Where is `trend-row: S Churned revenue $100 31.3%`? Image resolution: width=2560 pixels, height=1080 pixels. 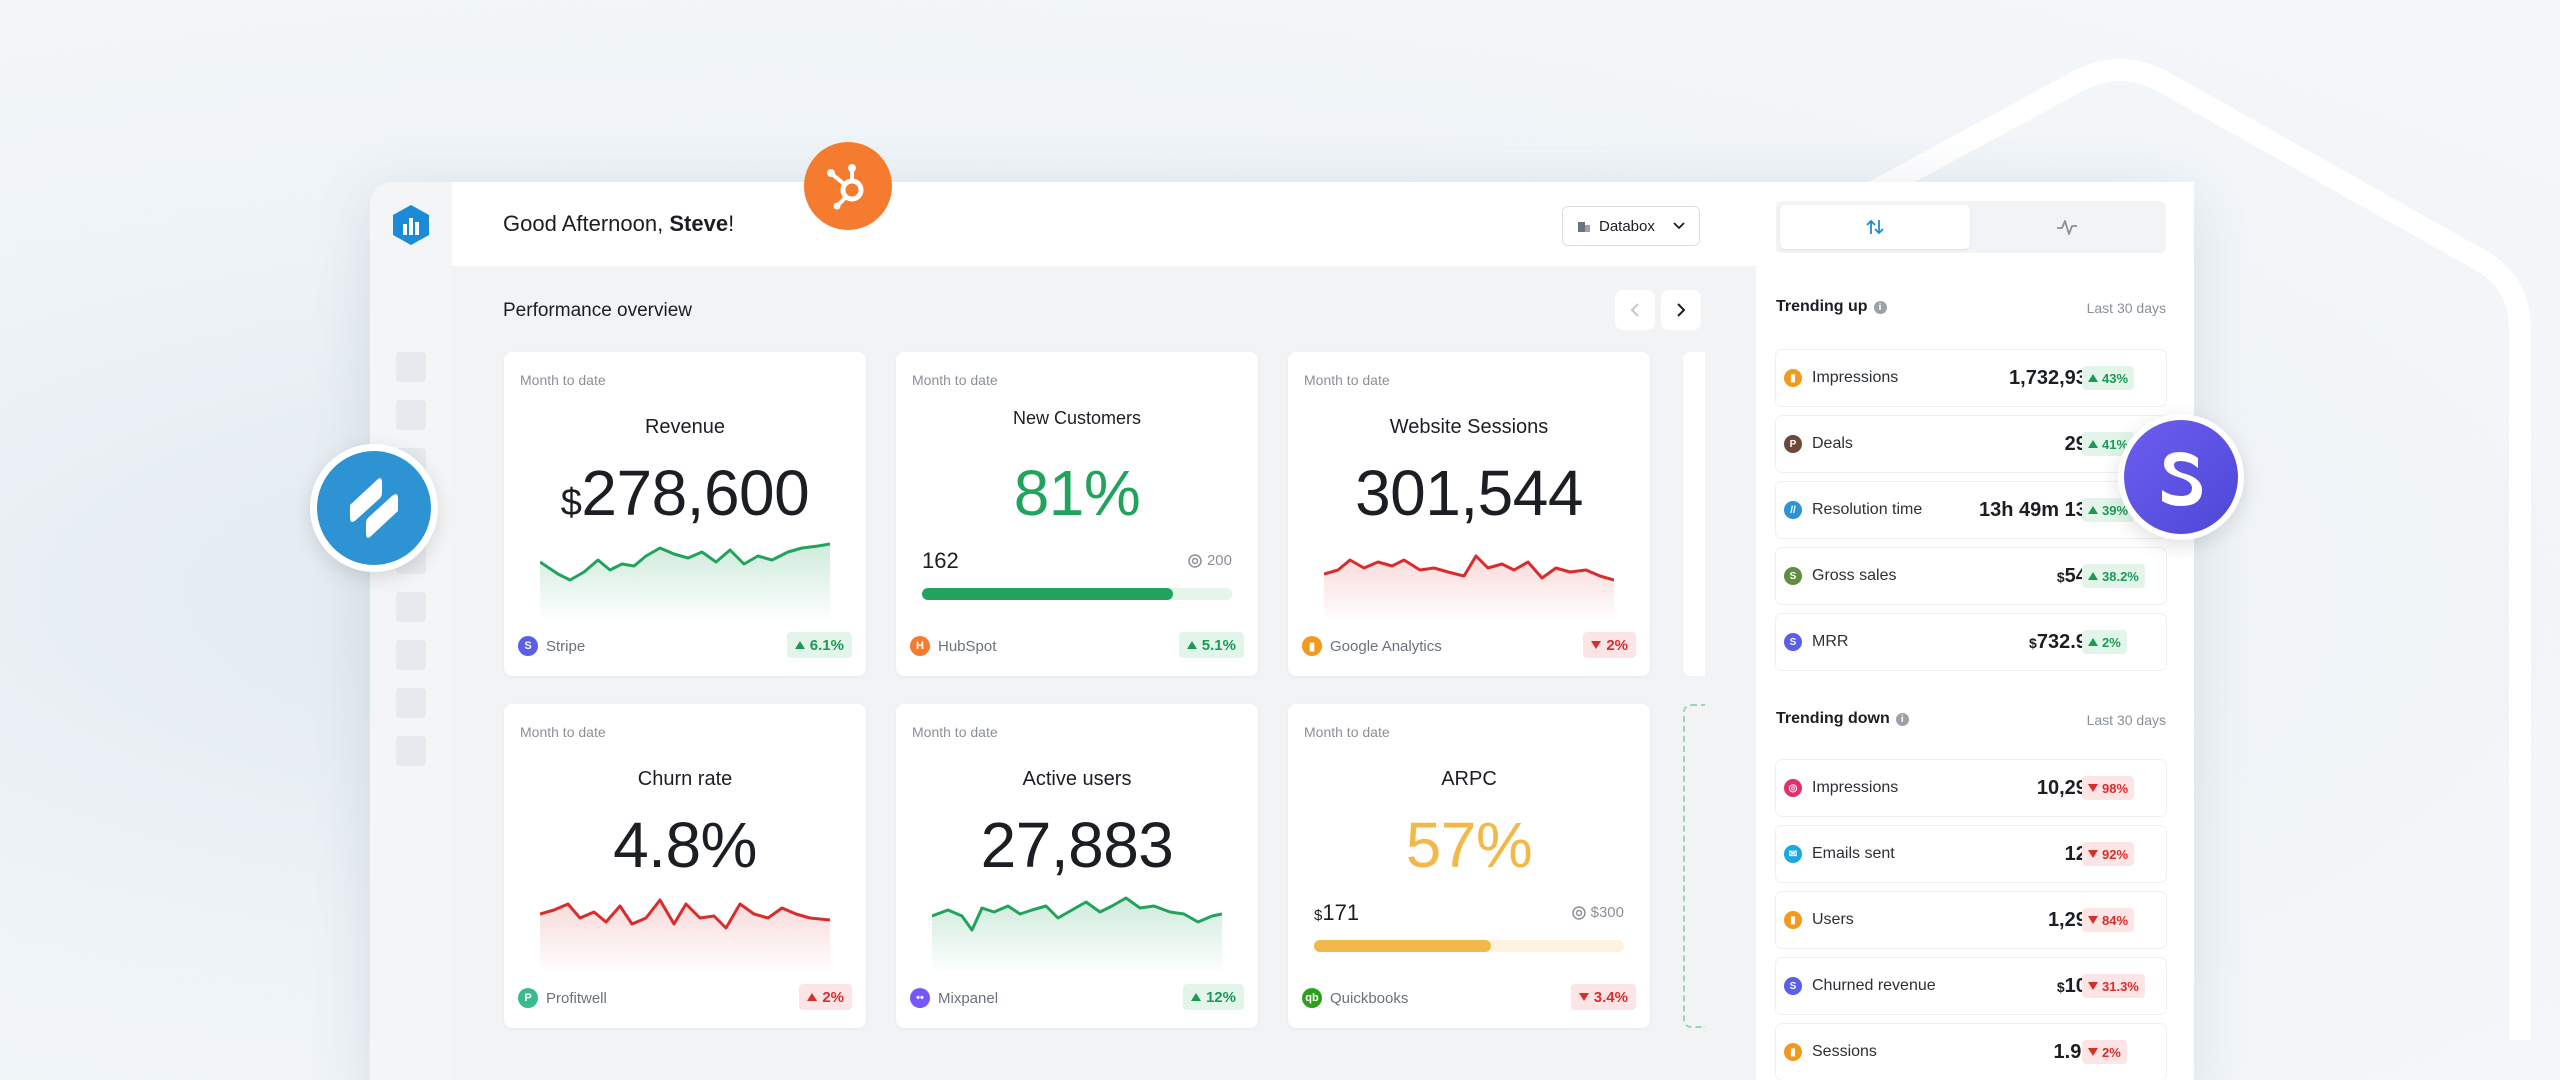
trend-row: S Churned revenue $100 31.3% is located at coordinates (1971, 986).